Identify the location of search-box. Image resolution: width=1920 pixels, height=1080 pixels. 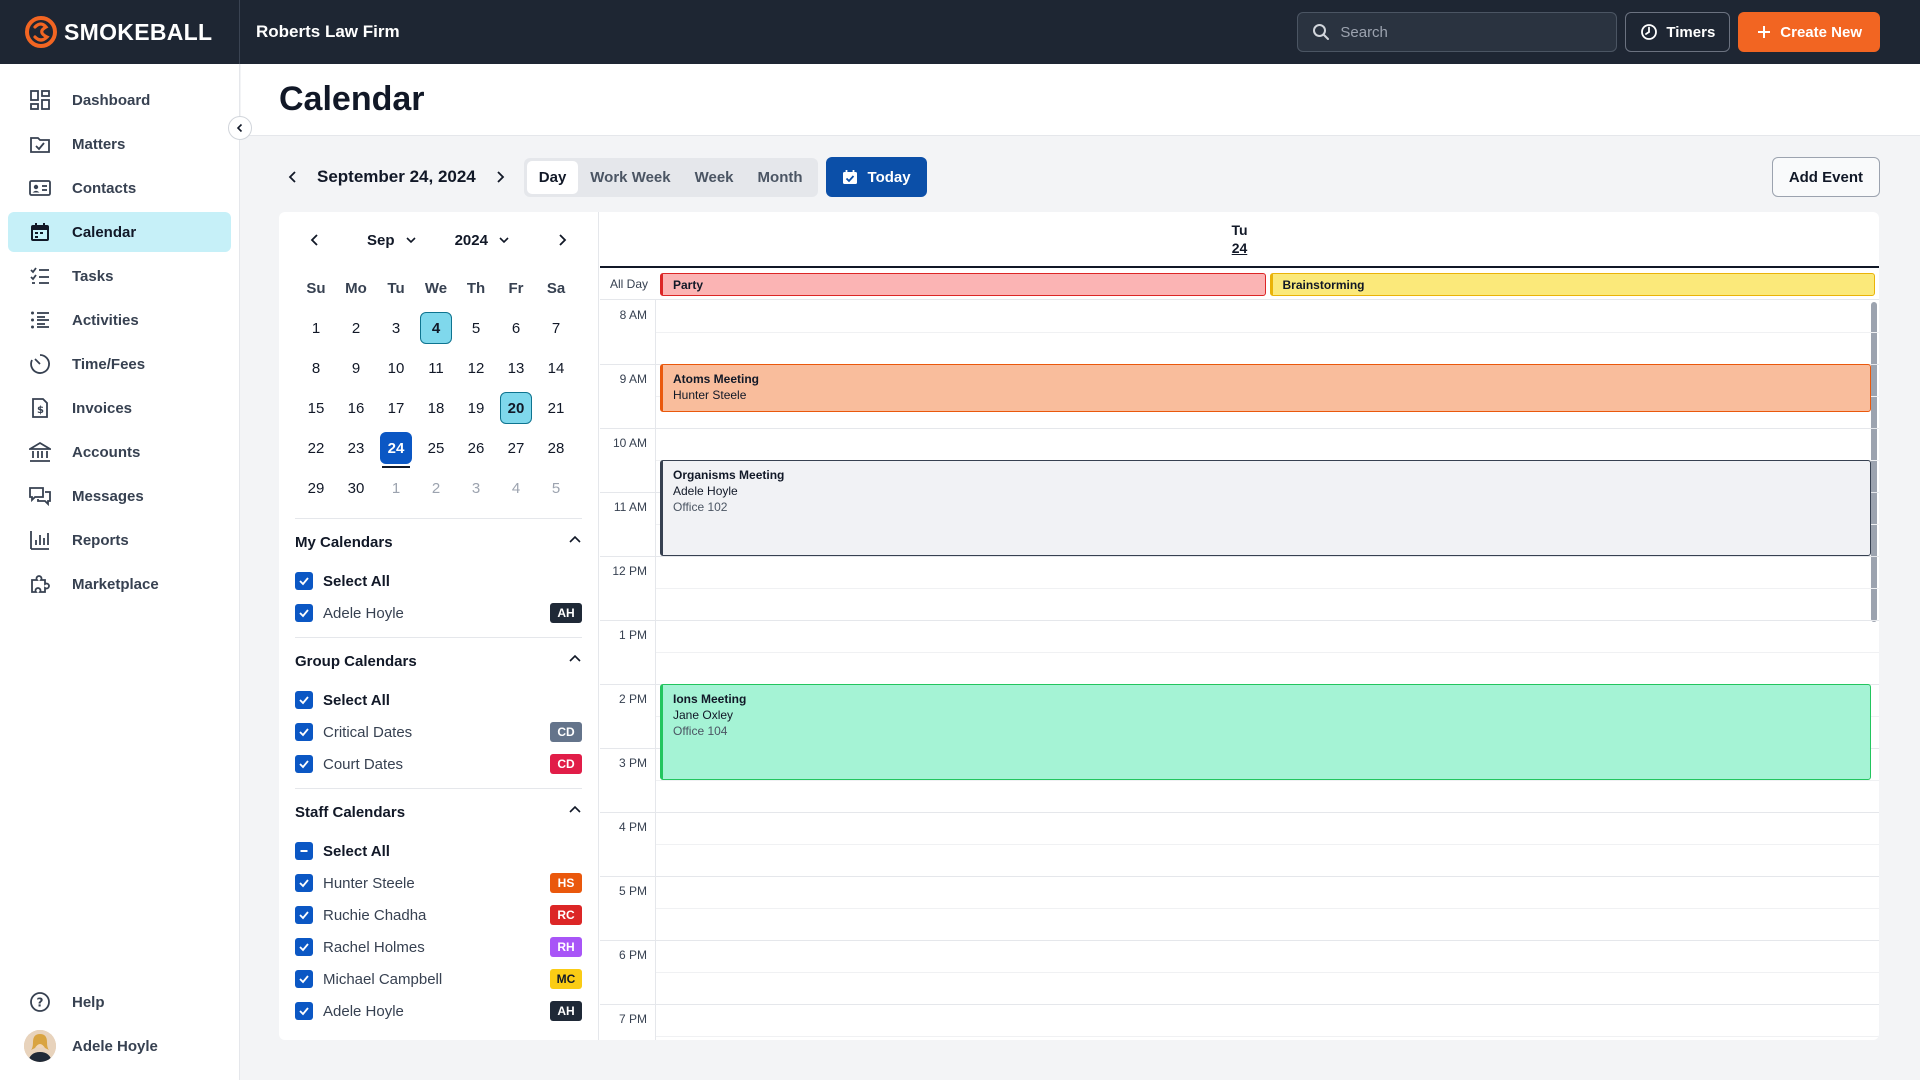
(1457, 32).